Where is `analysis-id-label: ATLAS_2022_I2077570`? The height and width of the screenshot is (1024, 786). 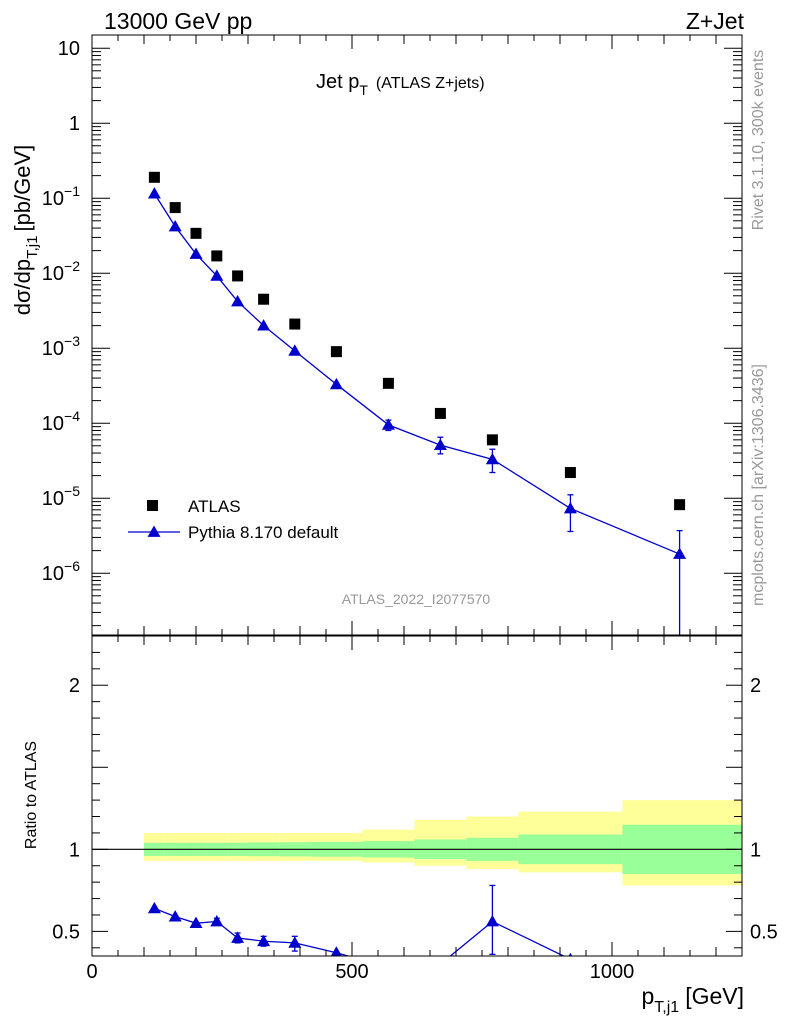
analysis-id-label: ATLAS_2022_I2077570 is located at coordinates (416, 599).